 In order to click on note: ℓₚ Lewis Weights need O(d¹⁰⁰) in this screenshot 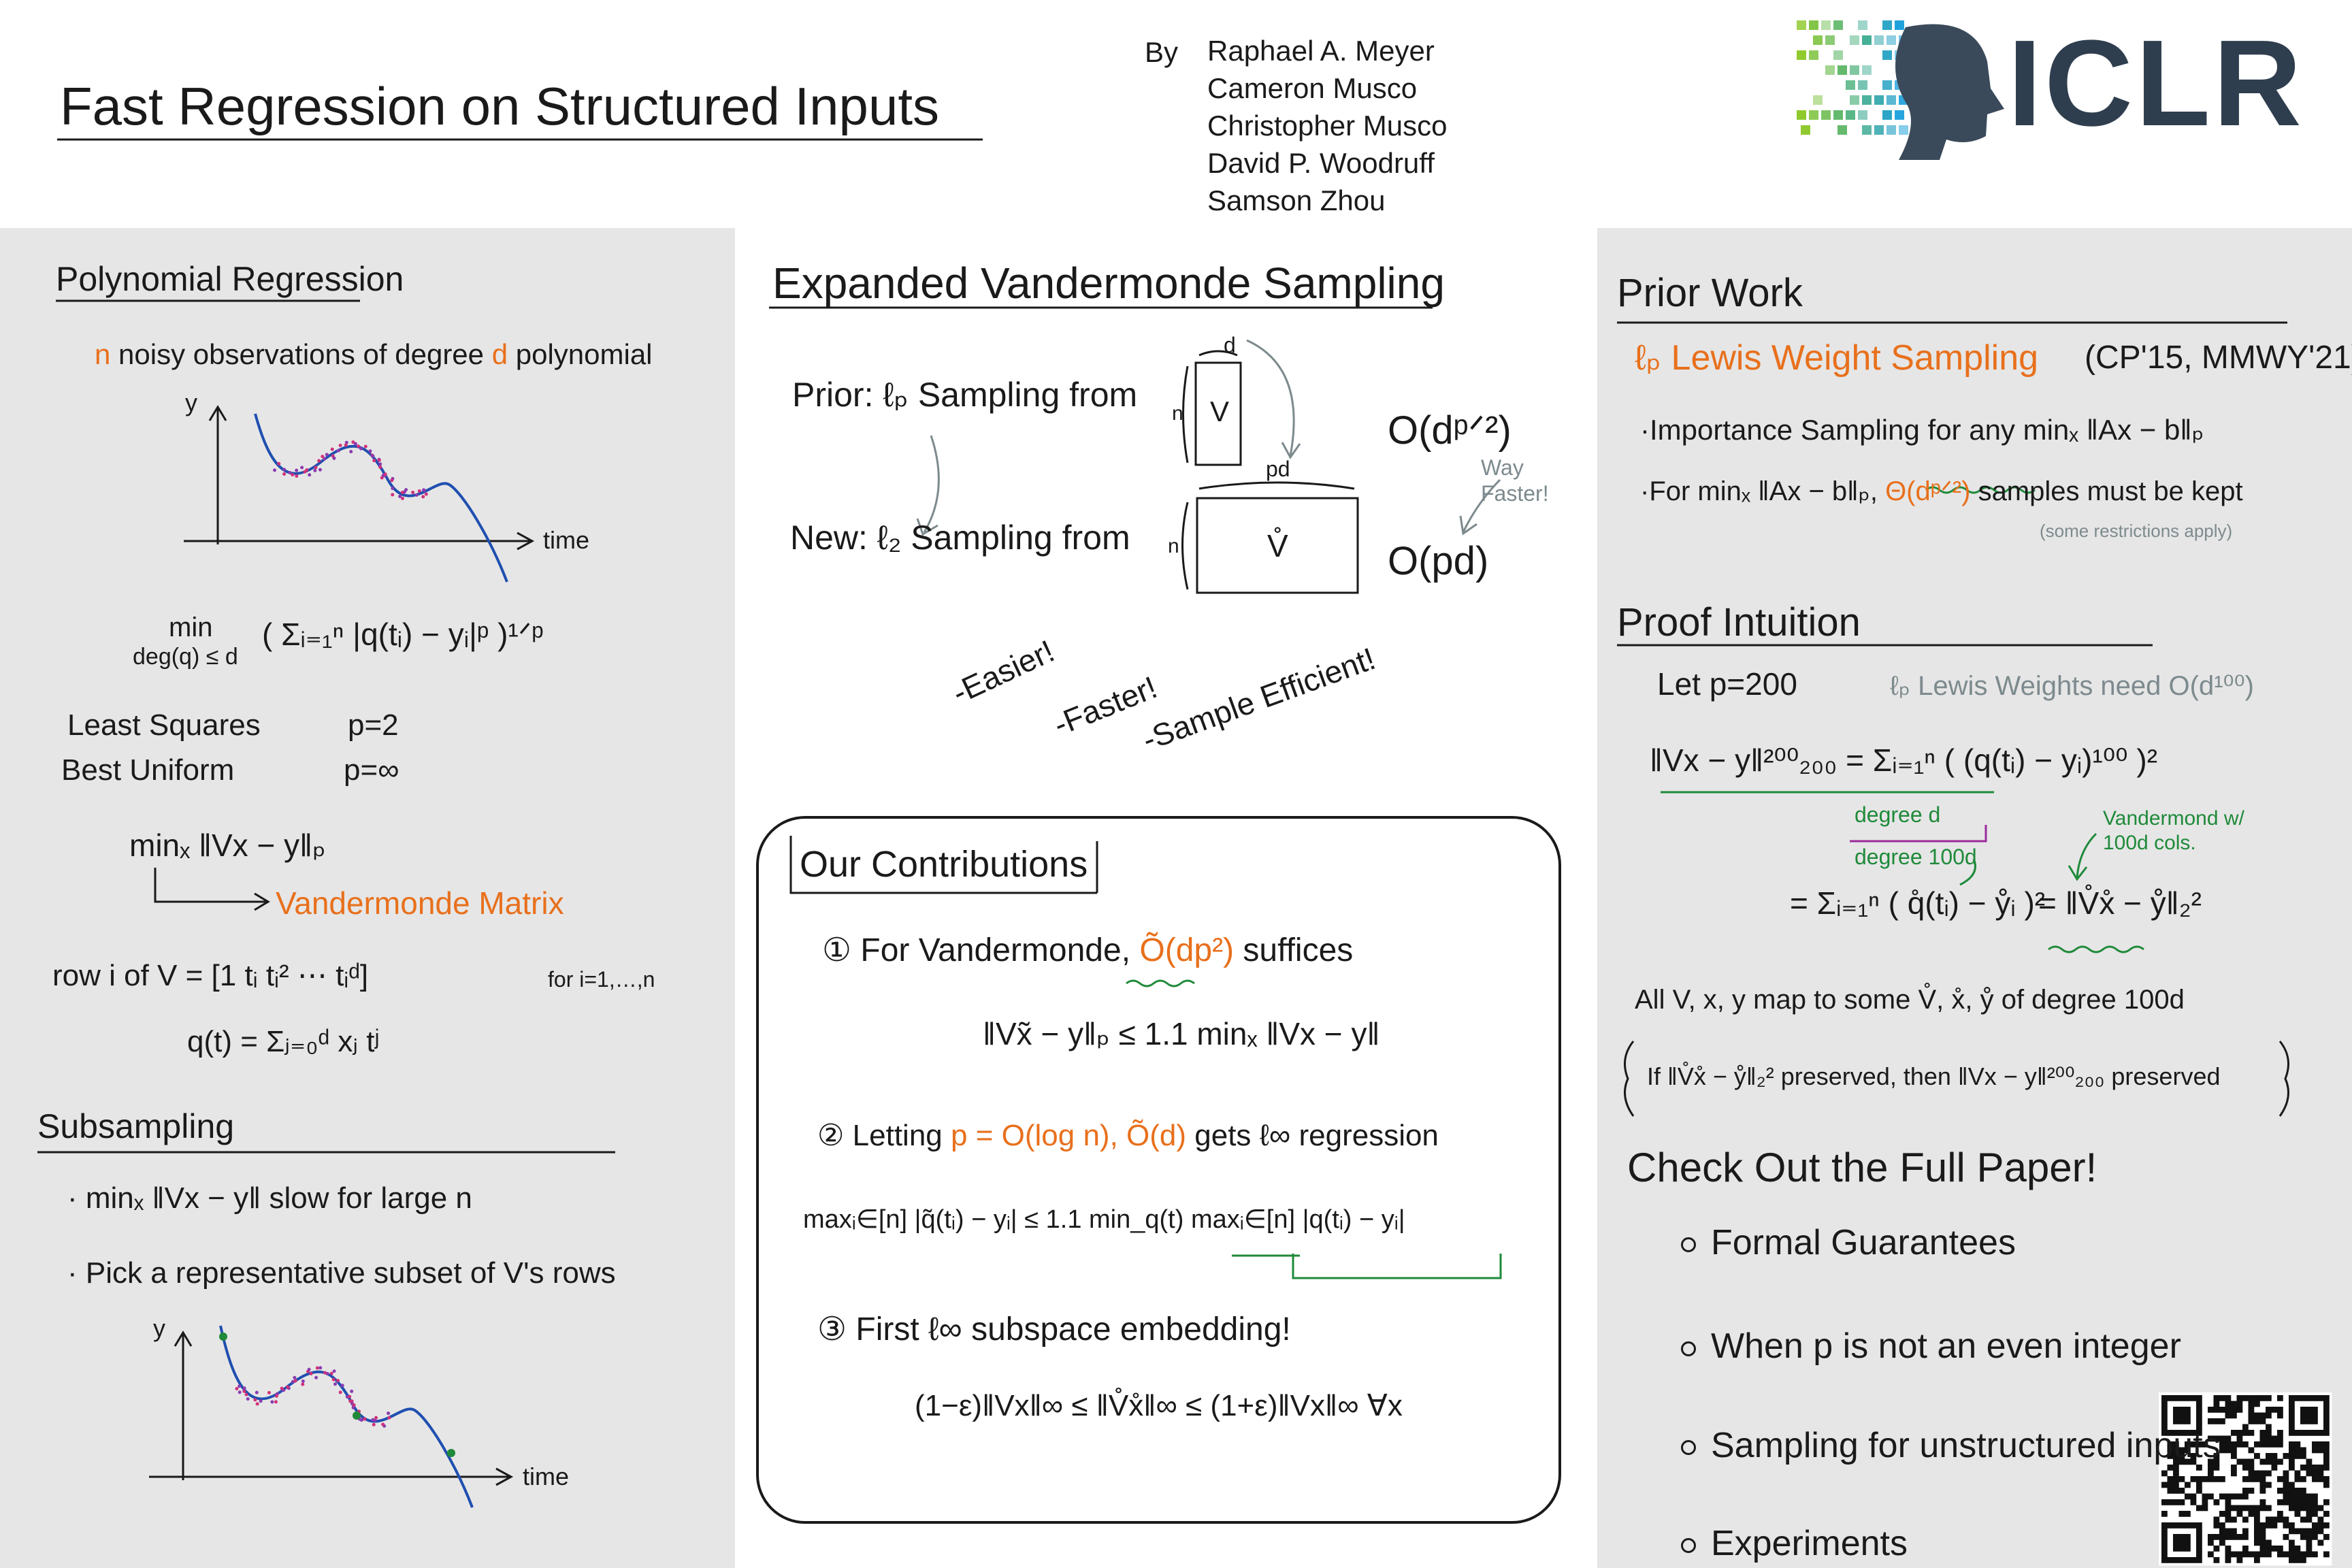, I will do `click(2072, 686)`.